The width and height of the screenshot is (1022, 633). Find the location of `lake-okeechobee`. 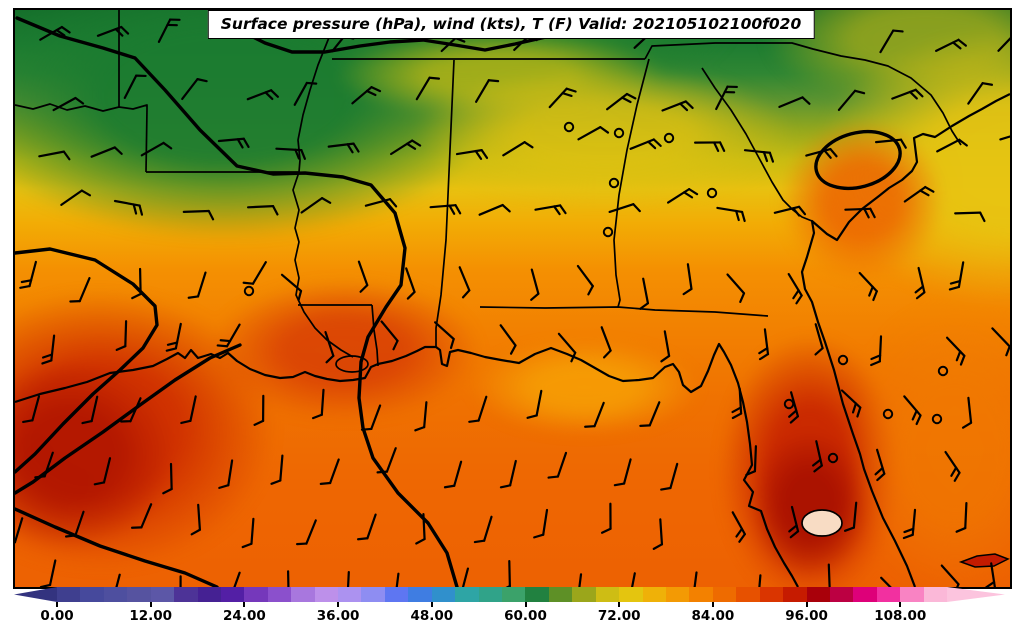

lake-okeechobee is located at coordinates (822, 523).